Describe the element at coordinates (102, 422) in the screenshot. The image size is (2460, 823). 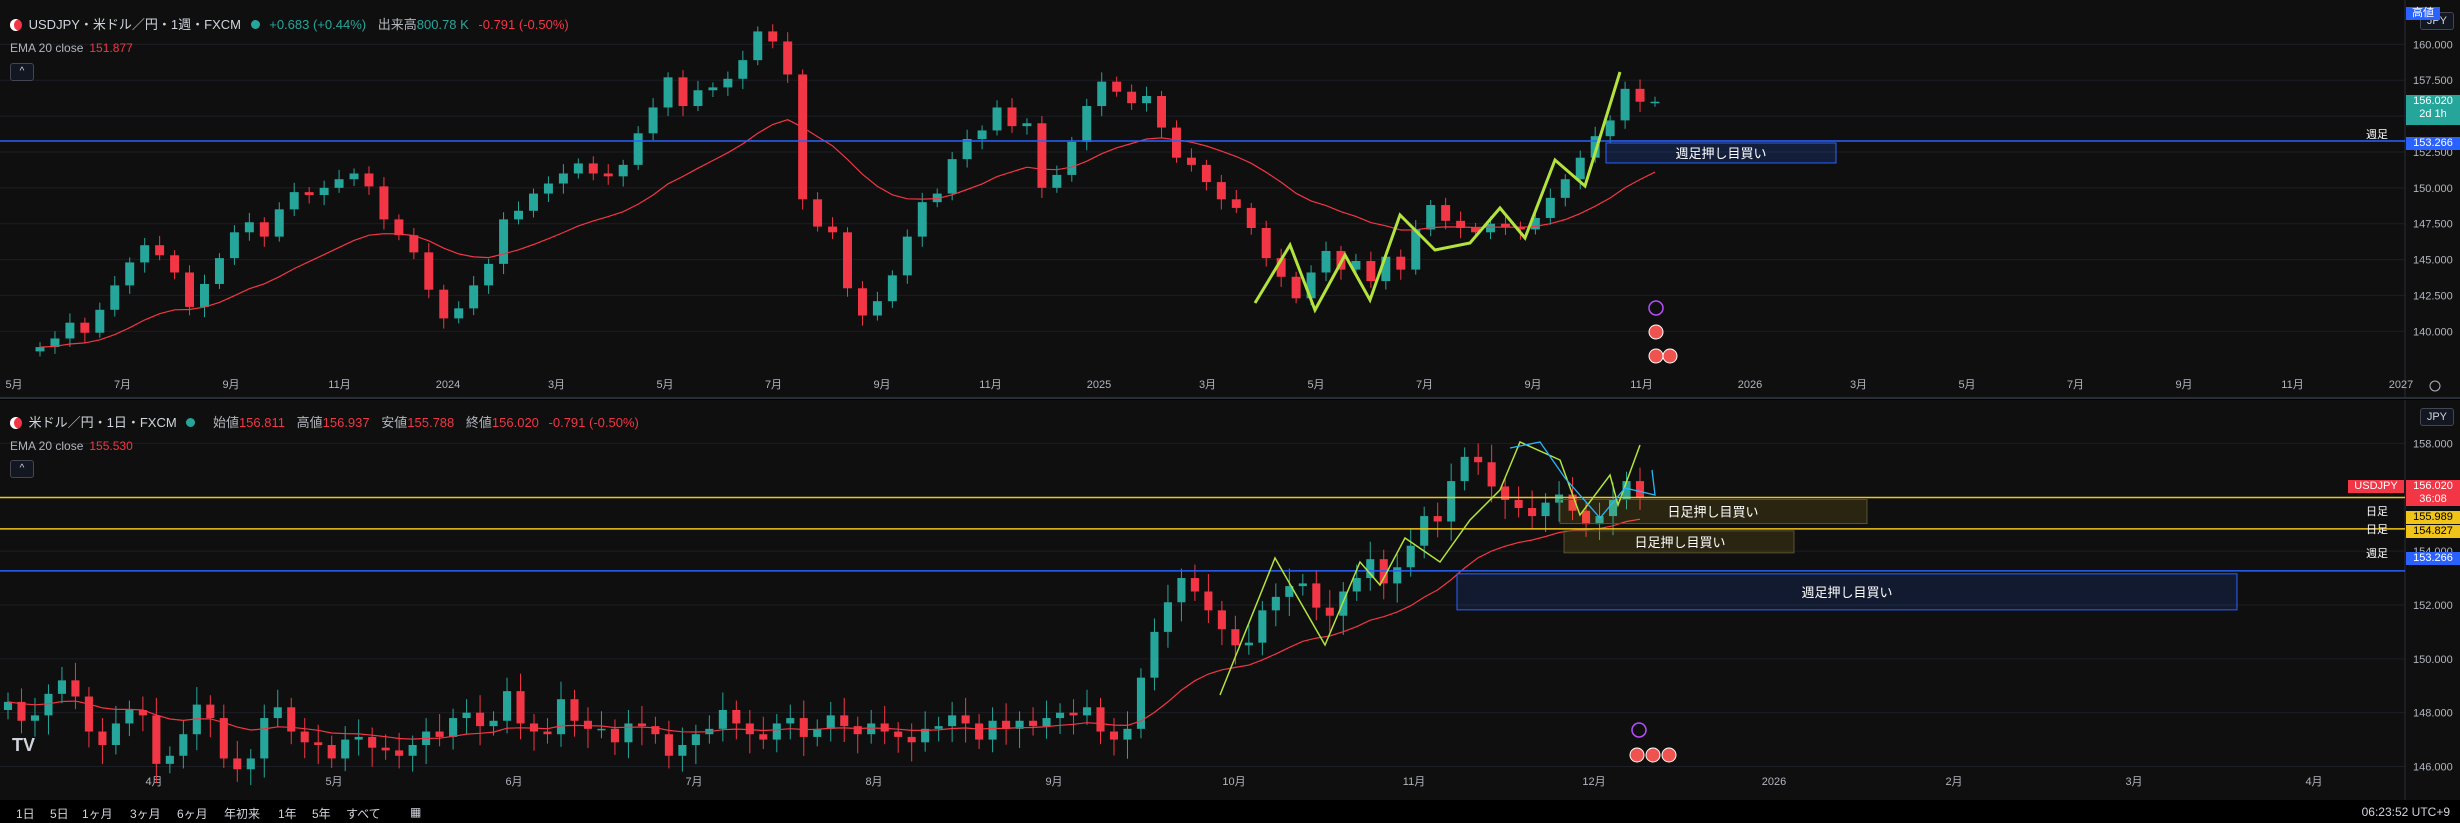
I see `daily-symbol: 米ドル／円・1日・FXCM` at that location.